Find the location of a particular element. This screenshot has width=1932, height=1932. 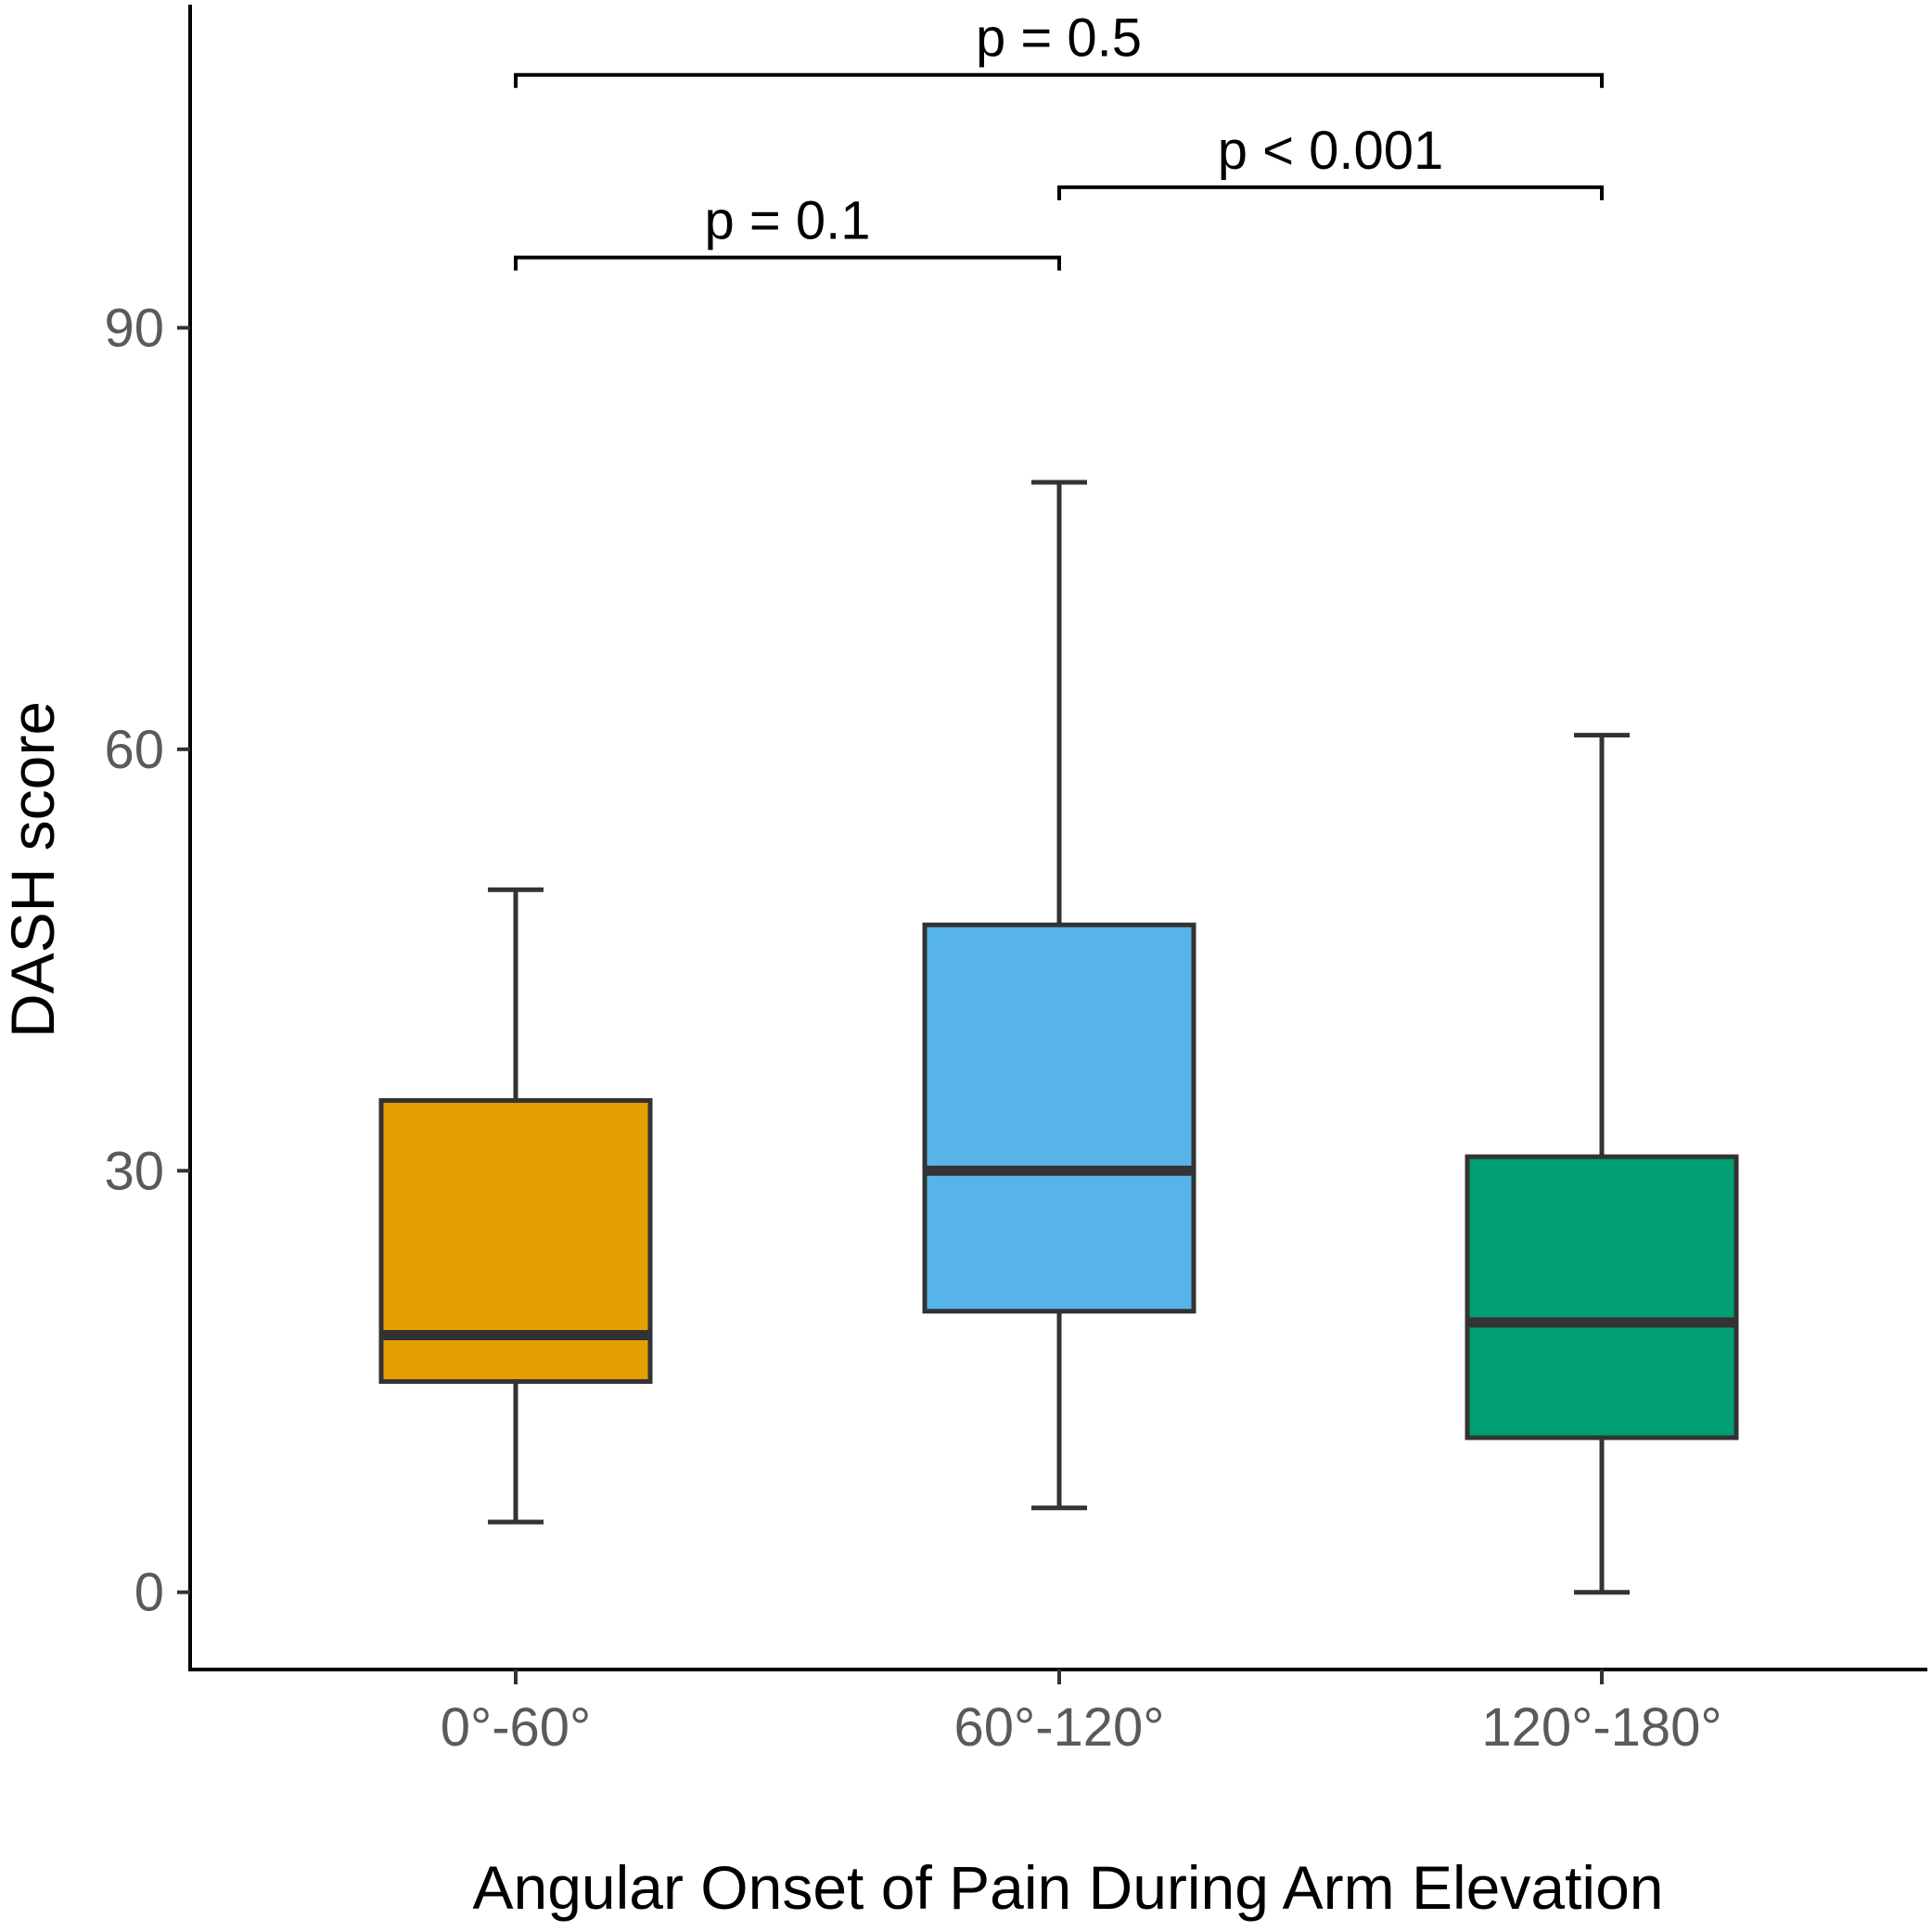

y-tick-label: 30 is located at coordinates (134, 1171).